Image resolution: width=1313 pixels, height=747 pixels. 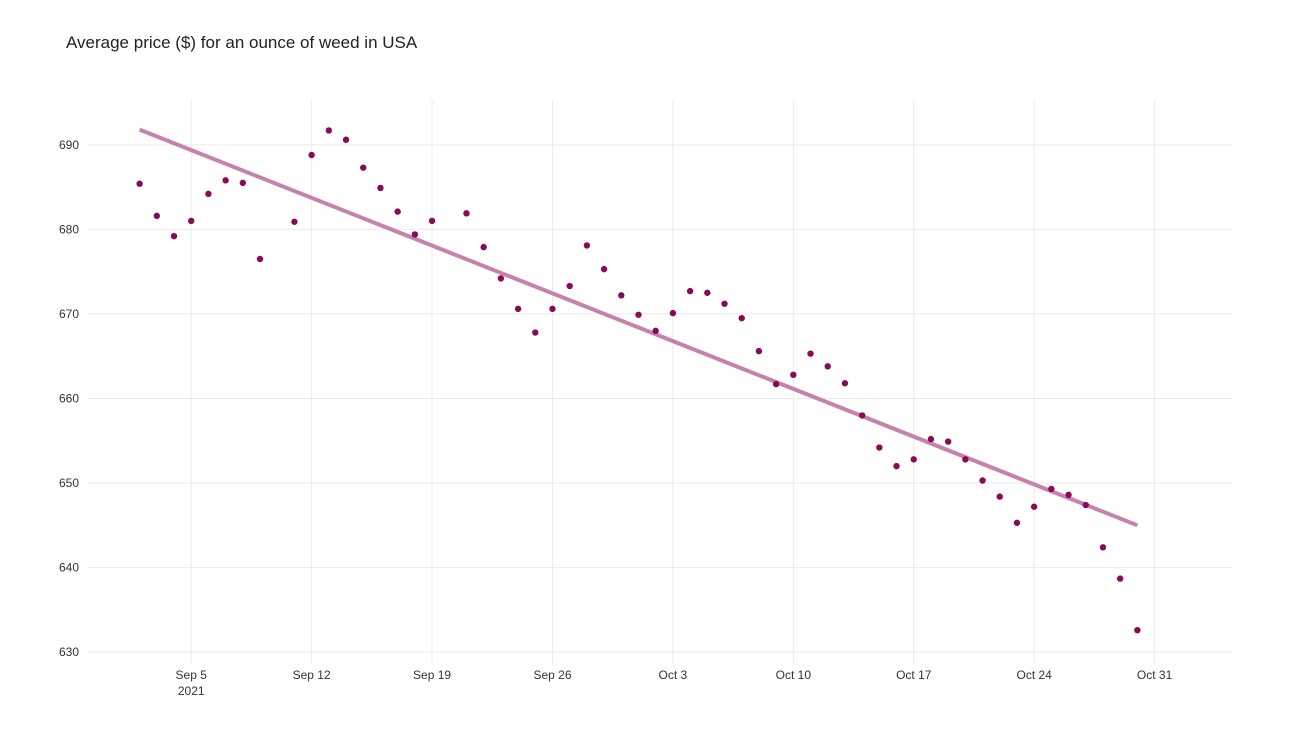 I want to click on y-tick-label: 690, so click(x=69, y=145).